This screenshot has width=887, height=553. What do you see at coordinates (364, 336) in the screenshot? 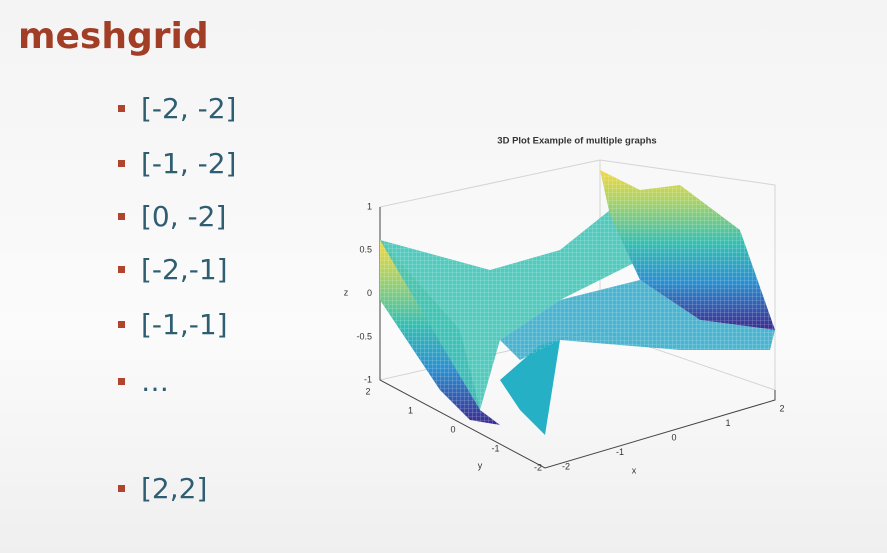
I see `z-tick-label: -0.5` at bounding box center [364, 336].